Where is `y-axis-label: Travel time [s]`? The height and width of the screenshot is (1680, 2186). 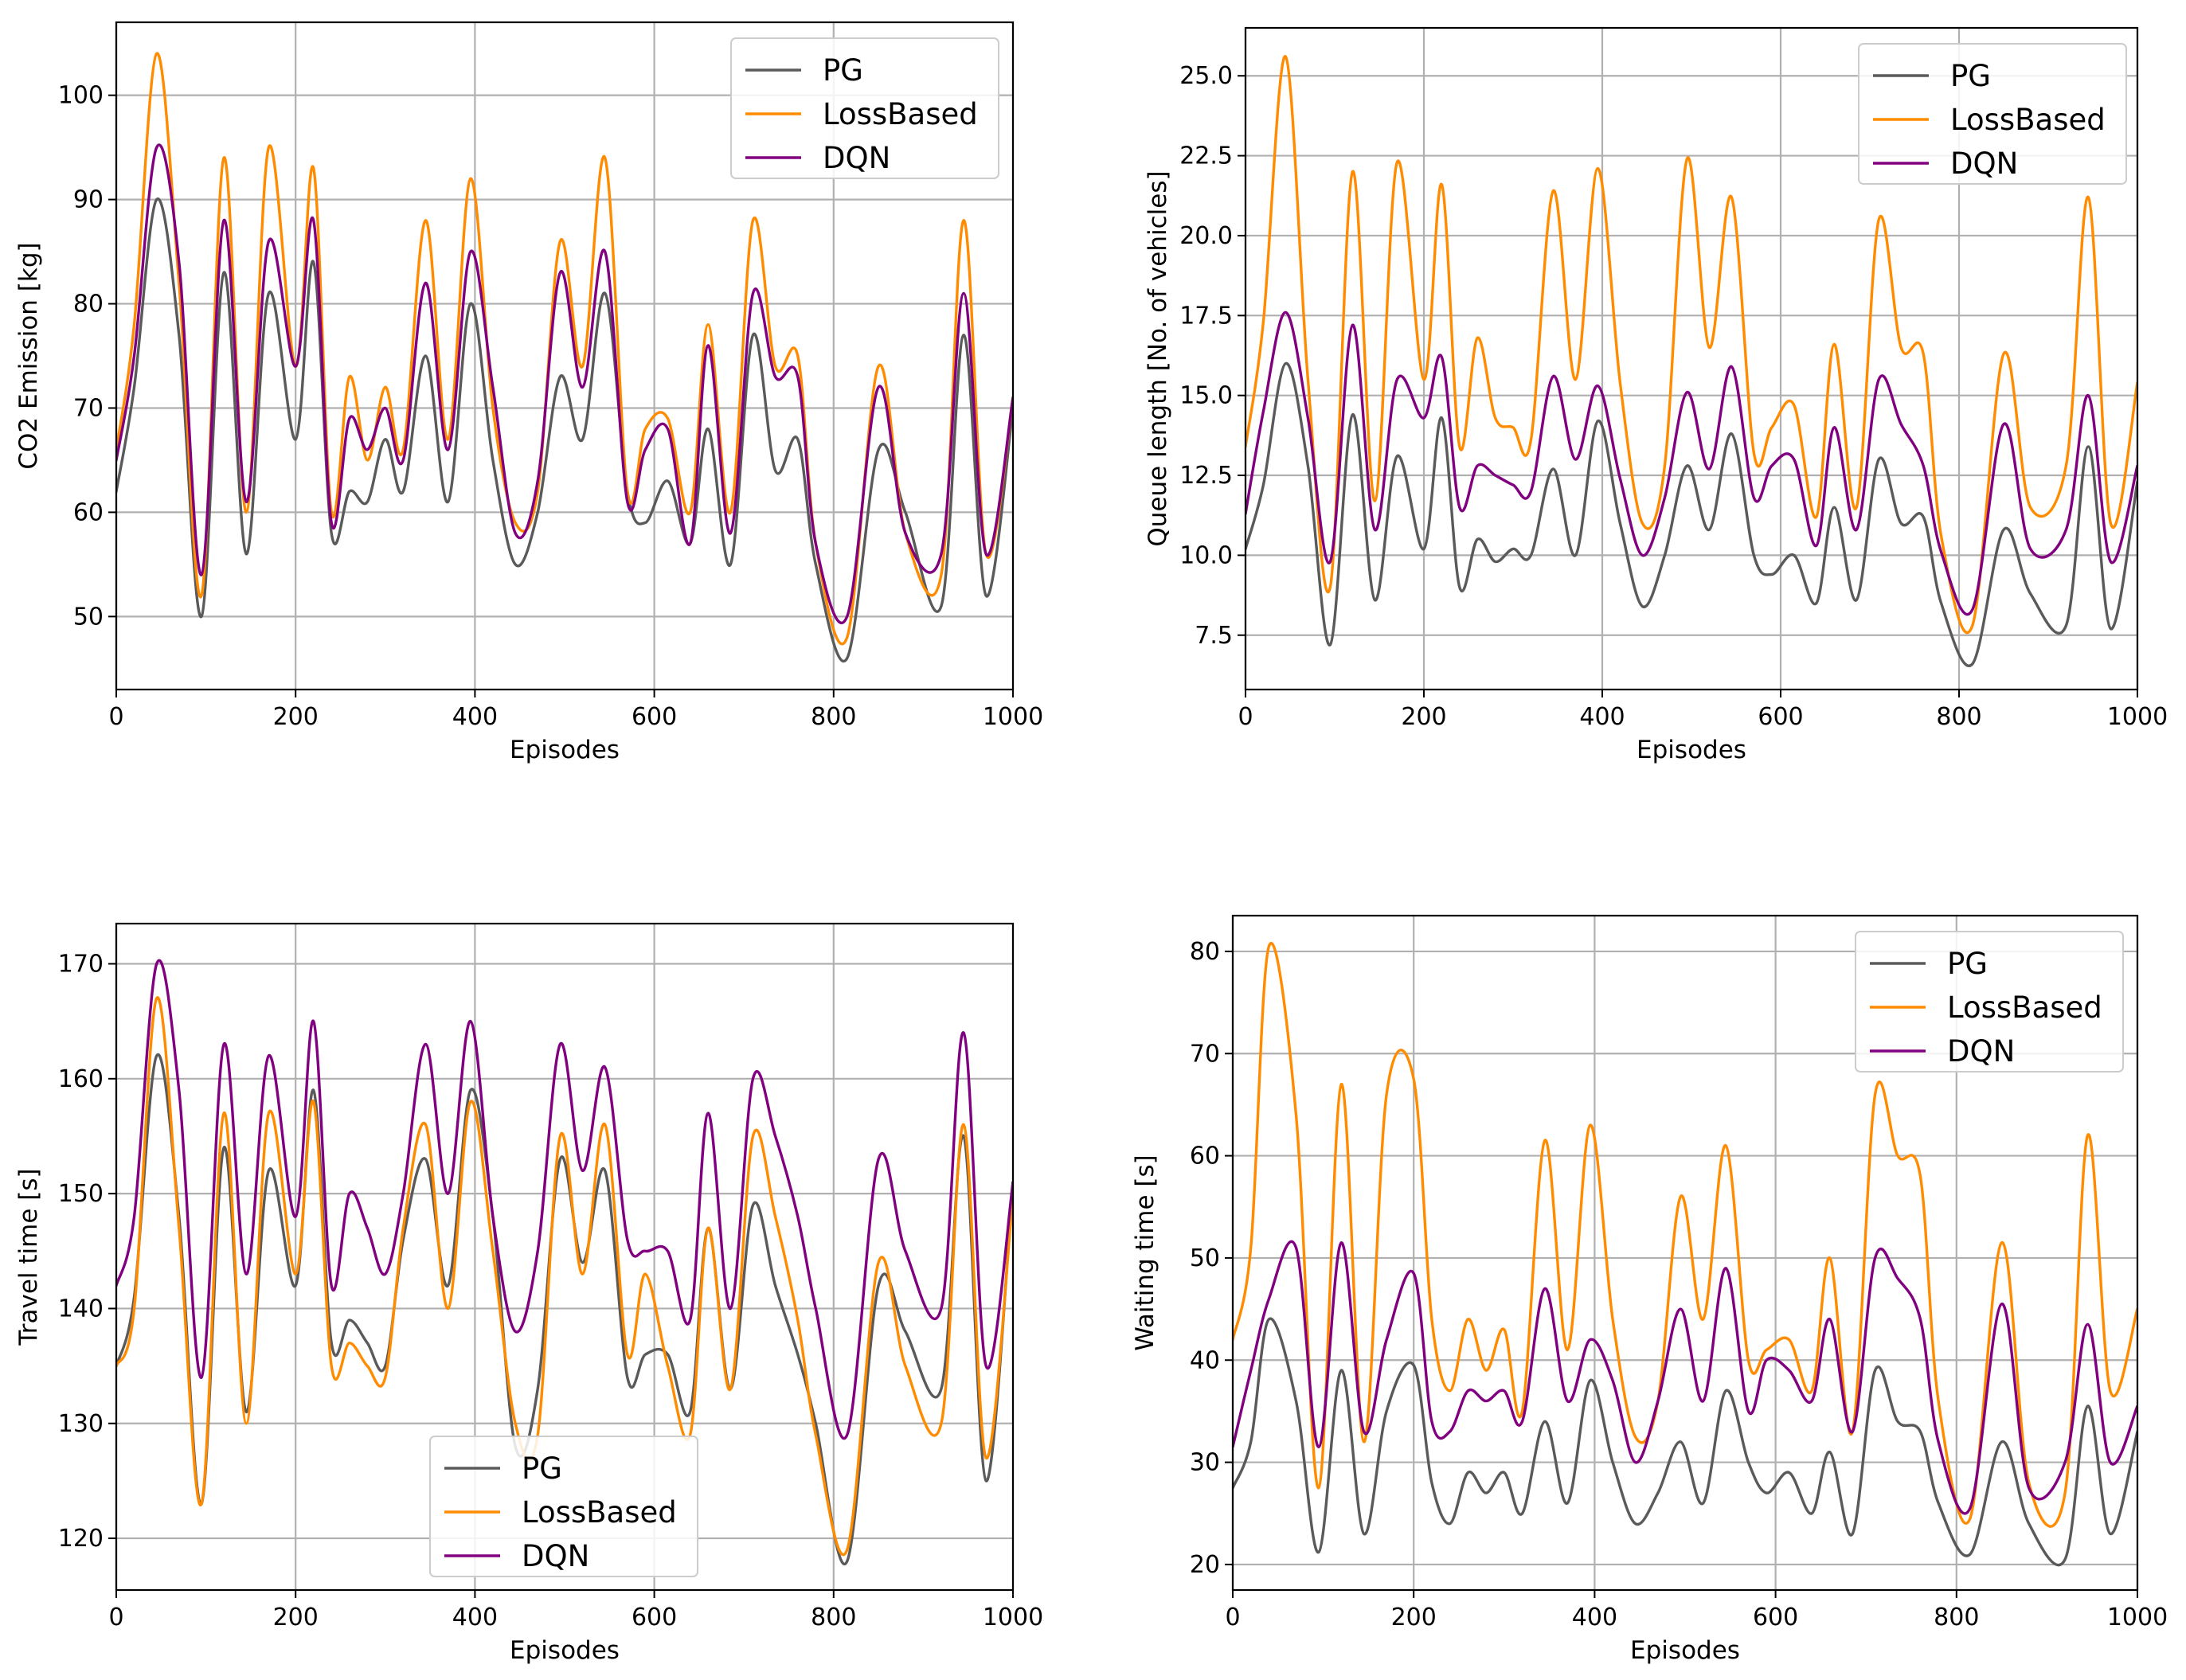
y-axis-label: Travel time [s] is located at coordinates (28, 1257).